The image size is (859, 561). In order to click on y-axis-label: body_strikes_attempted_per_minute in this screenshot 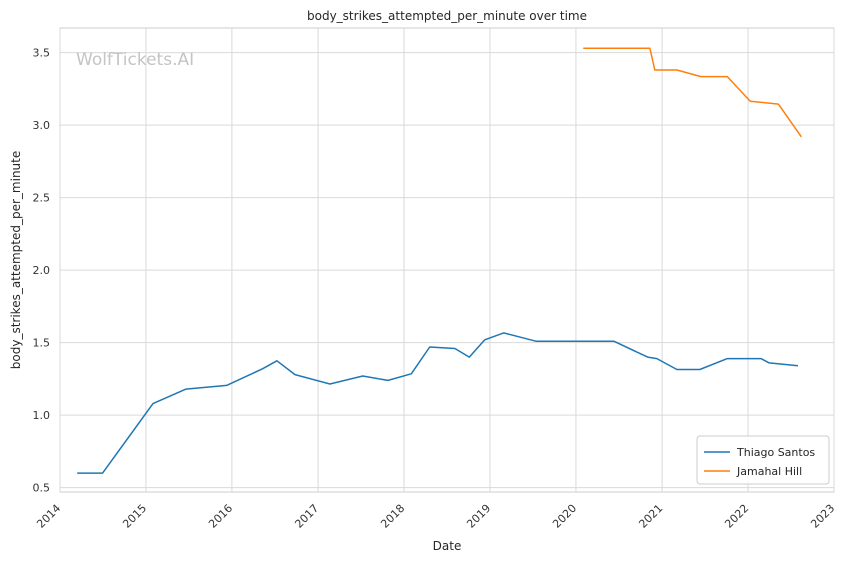, I will do `click(16, 260)`.